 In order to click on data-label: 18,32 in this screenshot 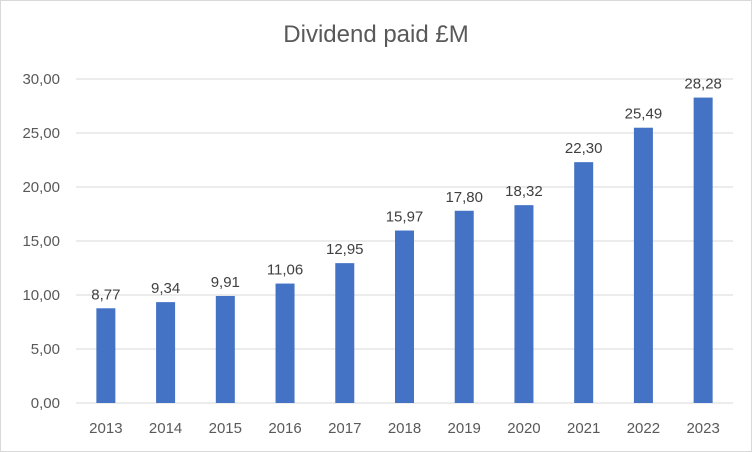, I will do `click(524, 191)`.